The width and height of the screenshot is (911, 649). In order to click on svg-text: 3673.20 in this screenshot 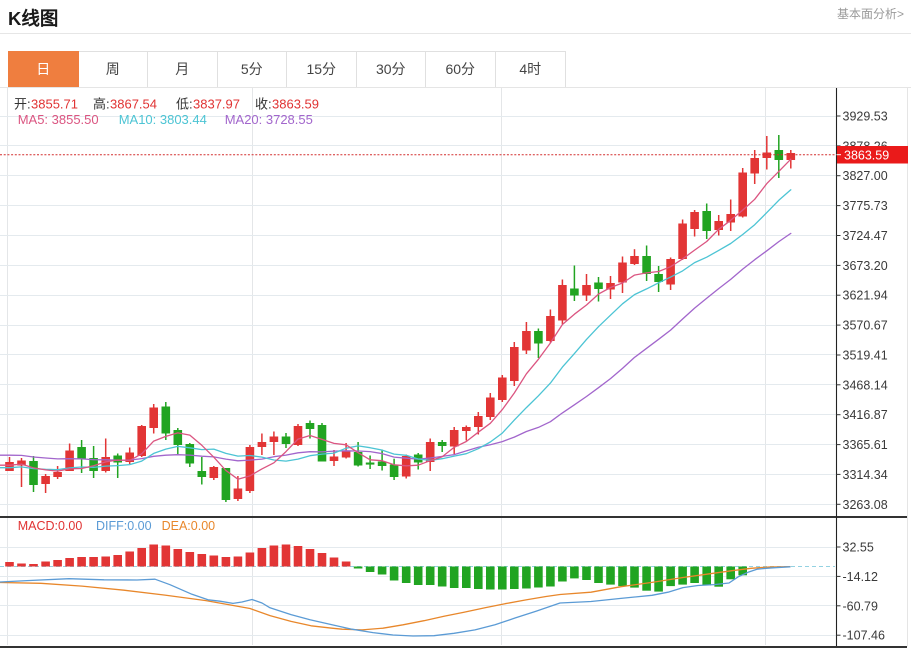, I will do `click(865, 266)`.